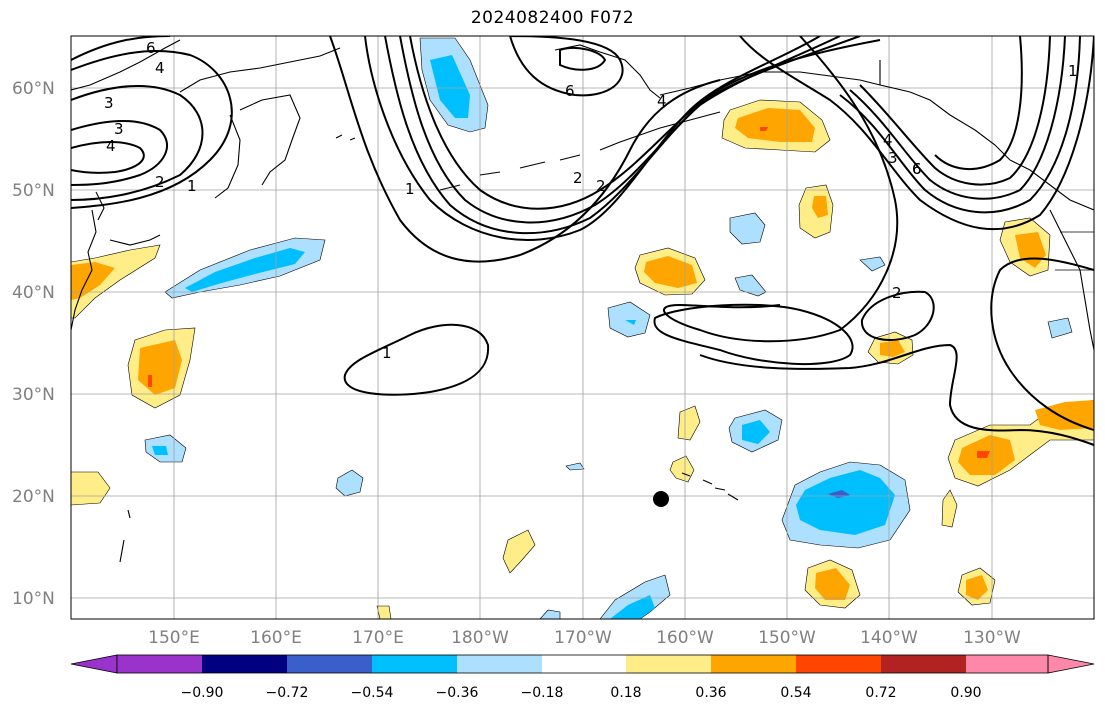  Describe the element at coordinates (992, 638) in the screenshot. I see `lon-label-130w: 130°W` at that location.